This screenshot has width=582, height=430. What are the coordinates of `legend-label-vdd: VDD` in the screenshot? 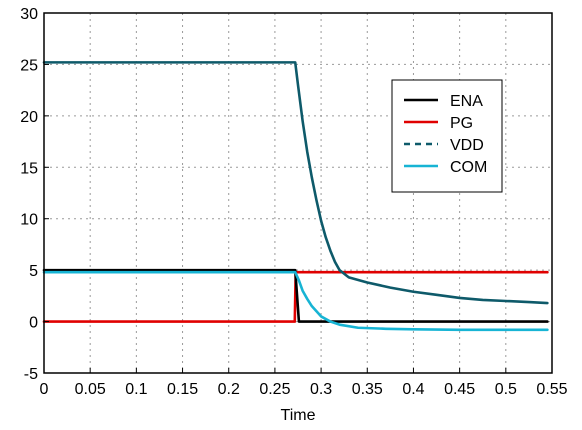 It's located at (467, 145).